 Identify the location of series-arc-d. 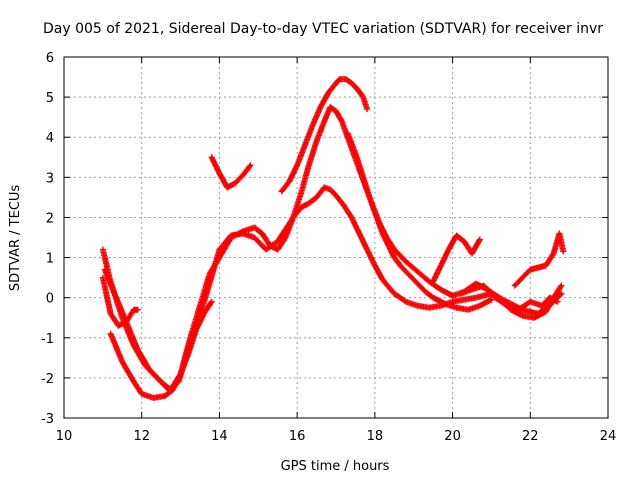
(120, 301).